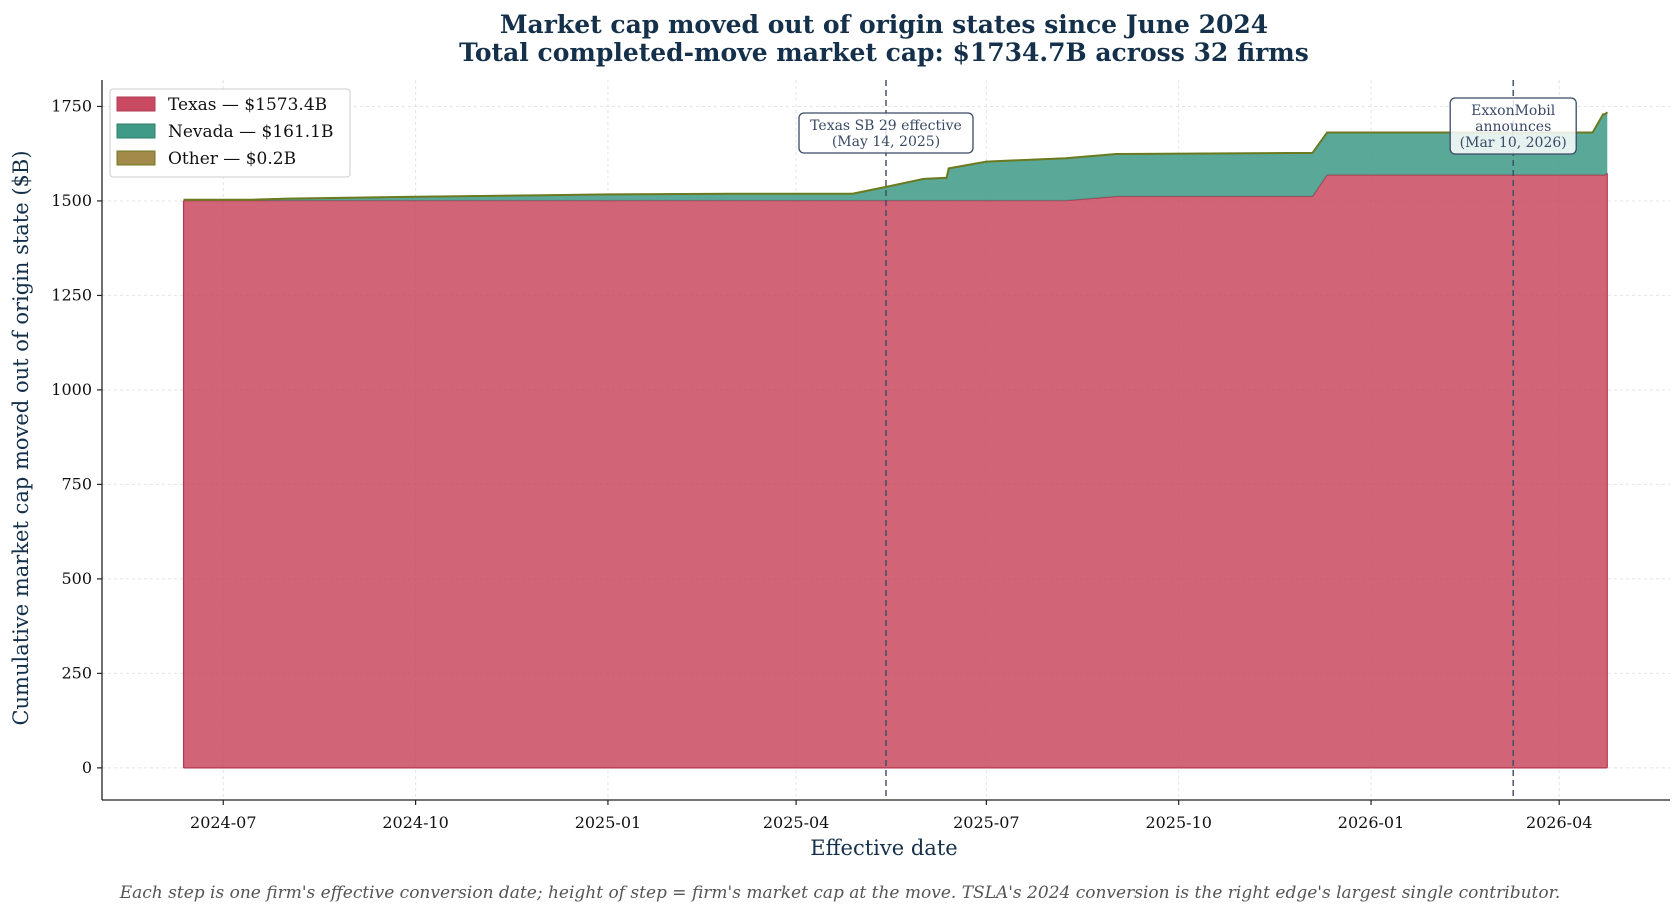 The height and width of the screenshot is (912, 1677). Describe the element at coordinates (1178, 822) in the screenshot. I see `x-tick-label: 2025-10` at that location.